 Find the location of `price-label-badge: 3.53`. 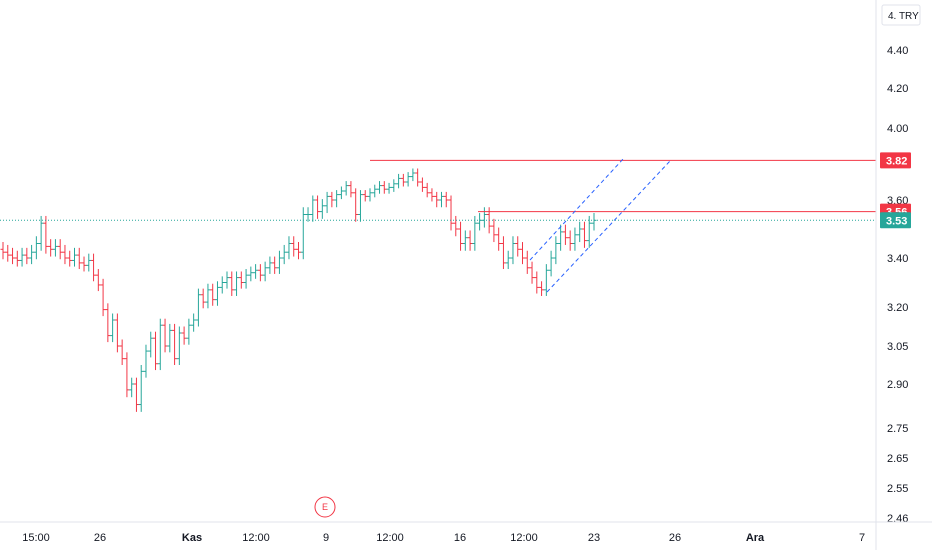

price-label-badge: 3.53 is located at coordinates (895, 220).